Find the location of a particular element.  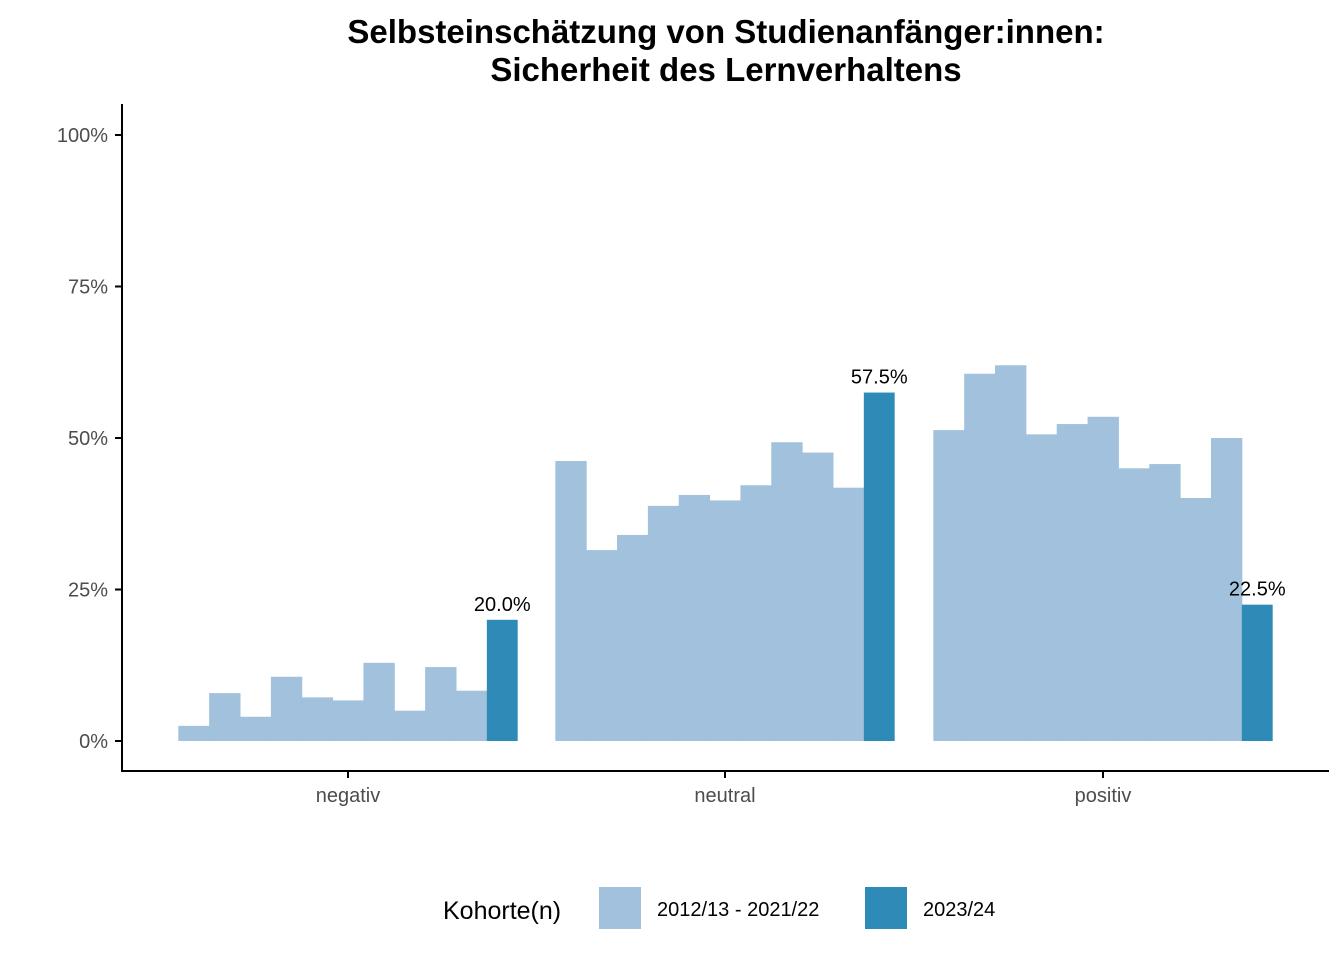

y-ticks-group: 0% 25% 50% 75% 100% is located at coordinates (89, 439).